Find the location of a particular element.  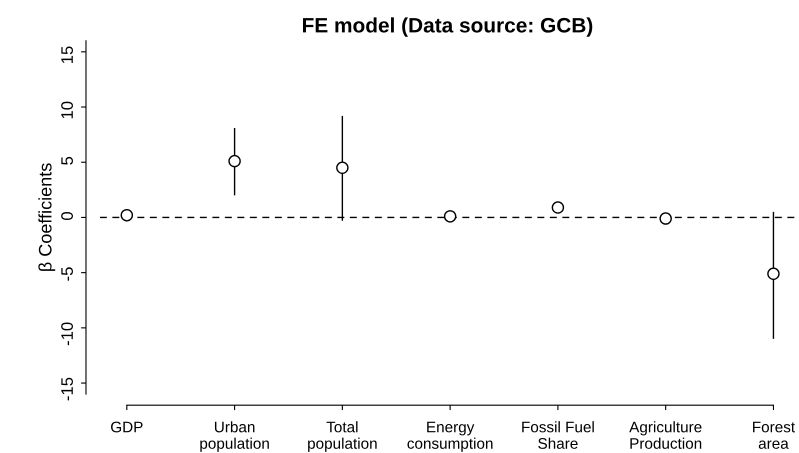

y-tick-label: 10 is located at coordinates (67, 110).